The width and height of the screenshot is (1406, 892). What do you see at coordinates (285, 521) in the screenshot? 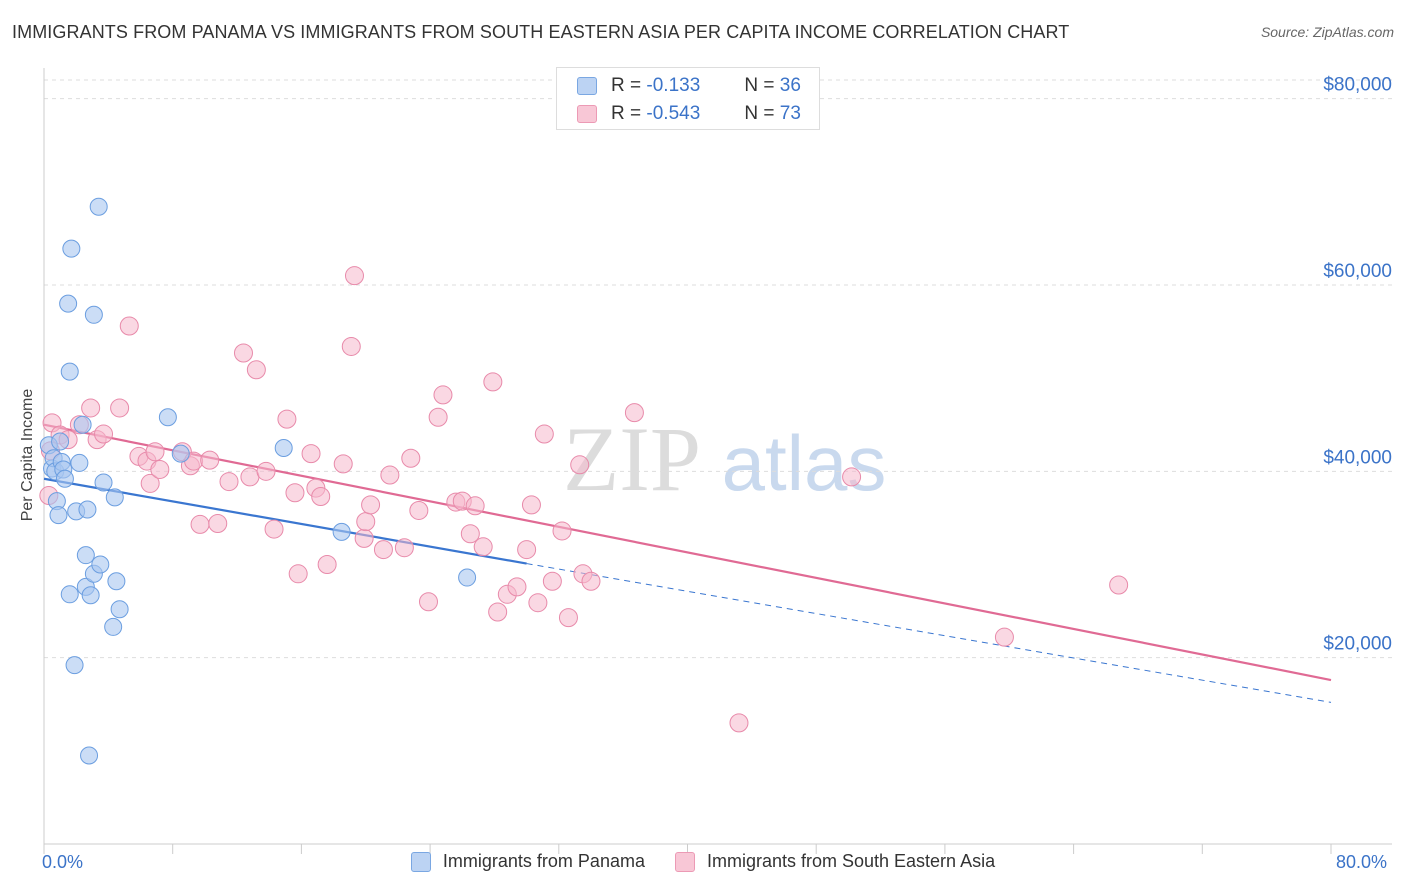
I see `trendline-panama` at bounding box center [285, 521].